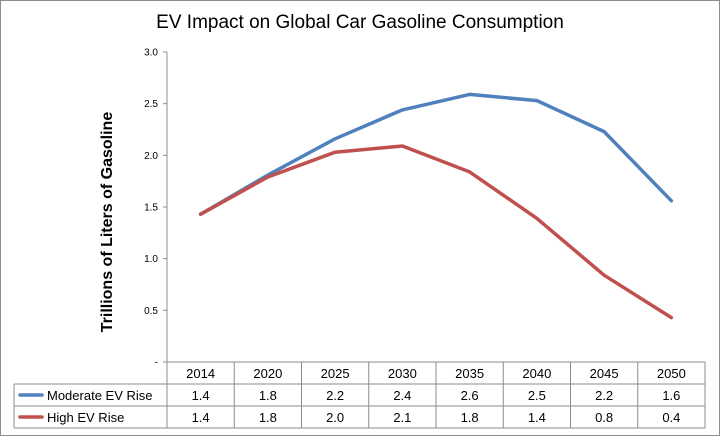 The width and height of the screenshot is (720, 436). I want to click on legend-label-1: Moderate EV Rise, so click(100, 395).